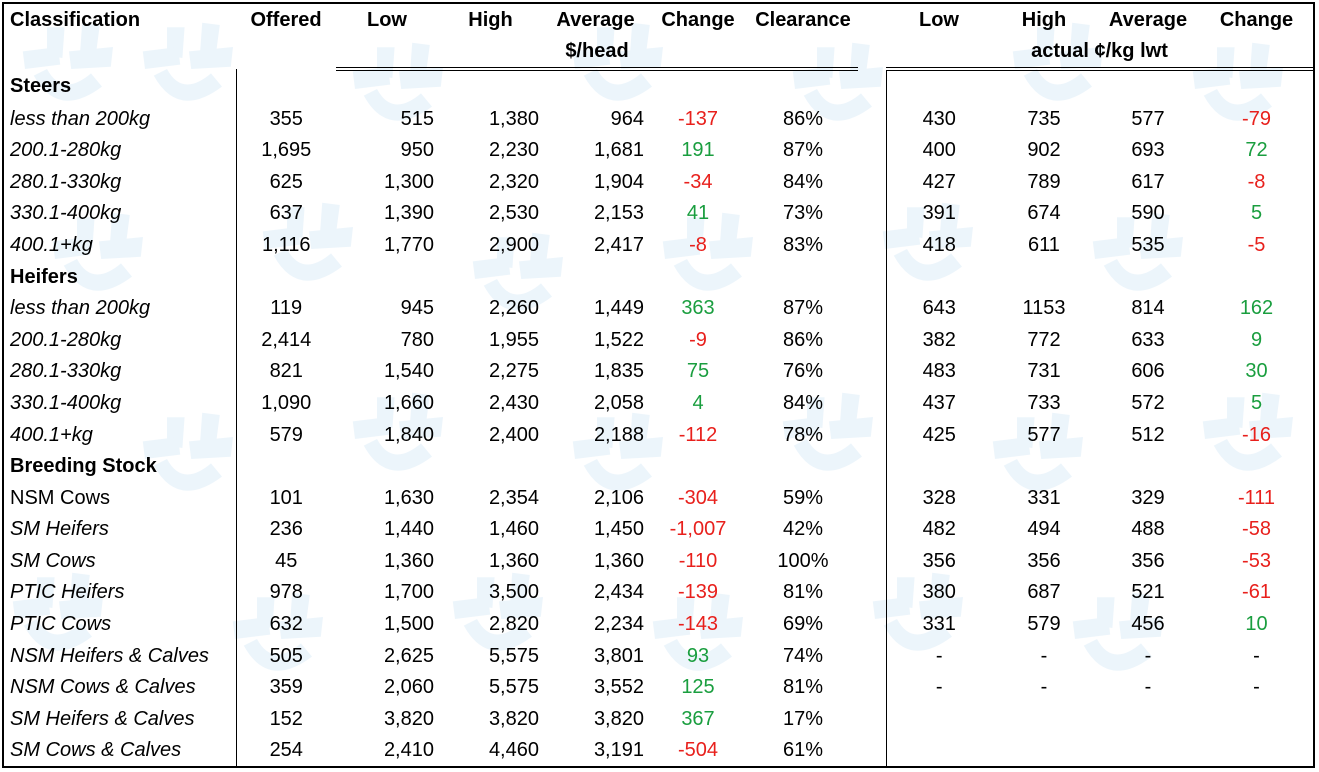 Image resolution: width=1319 pixels, height=772 pixels. Describe the element at coordinates (618, 308) in the screenshot. I see `average-cell: 1,449` at that location.